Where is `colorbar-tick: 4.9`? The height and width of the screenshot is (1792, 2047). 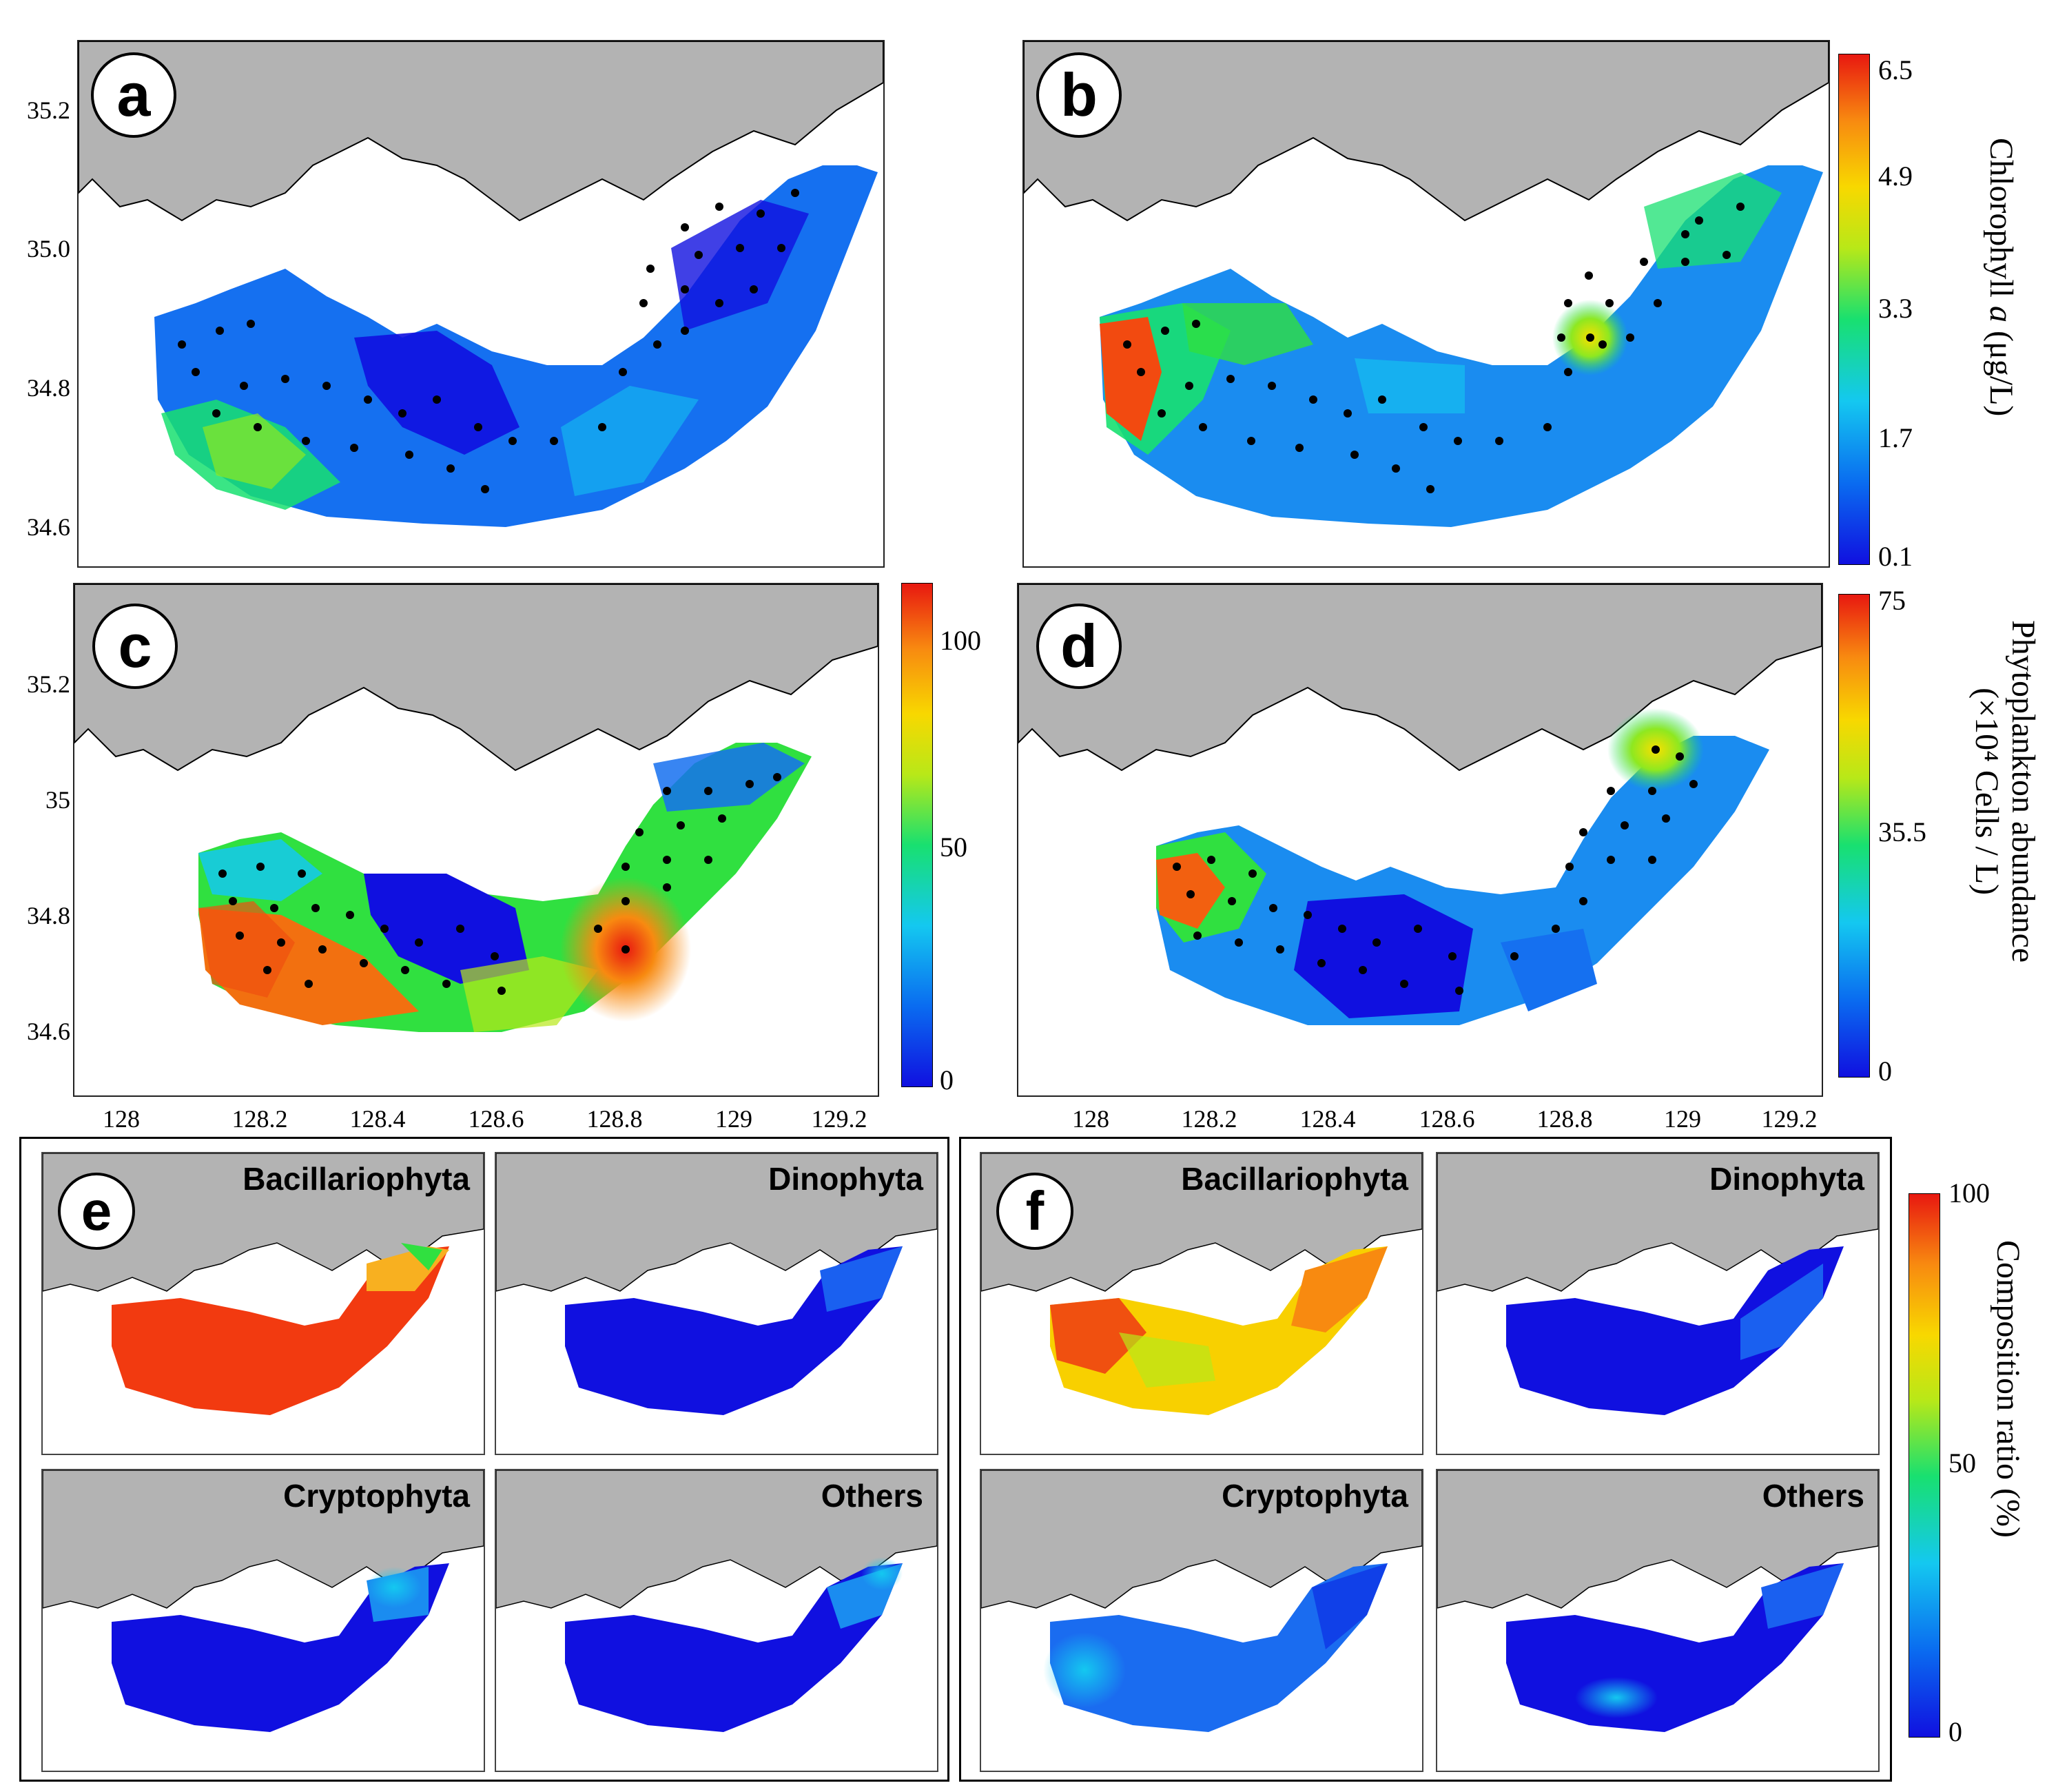
colorbar-tick: 4.9 is located at coordinates (1896, 176).